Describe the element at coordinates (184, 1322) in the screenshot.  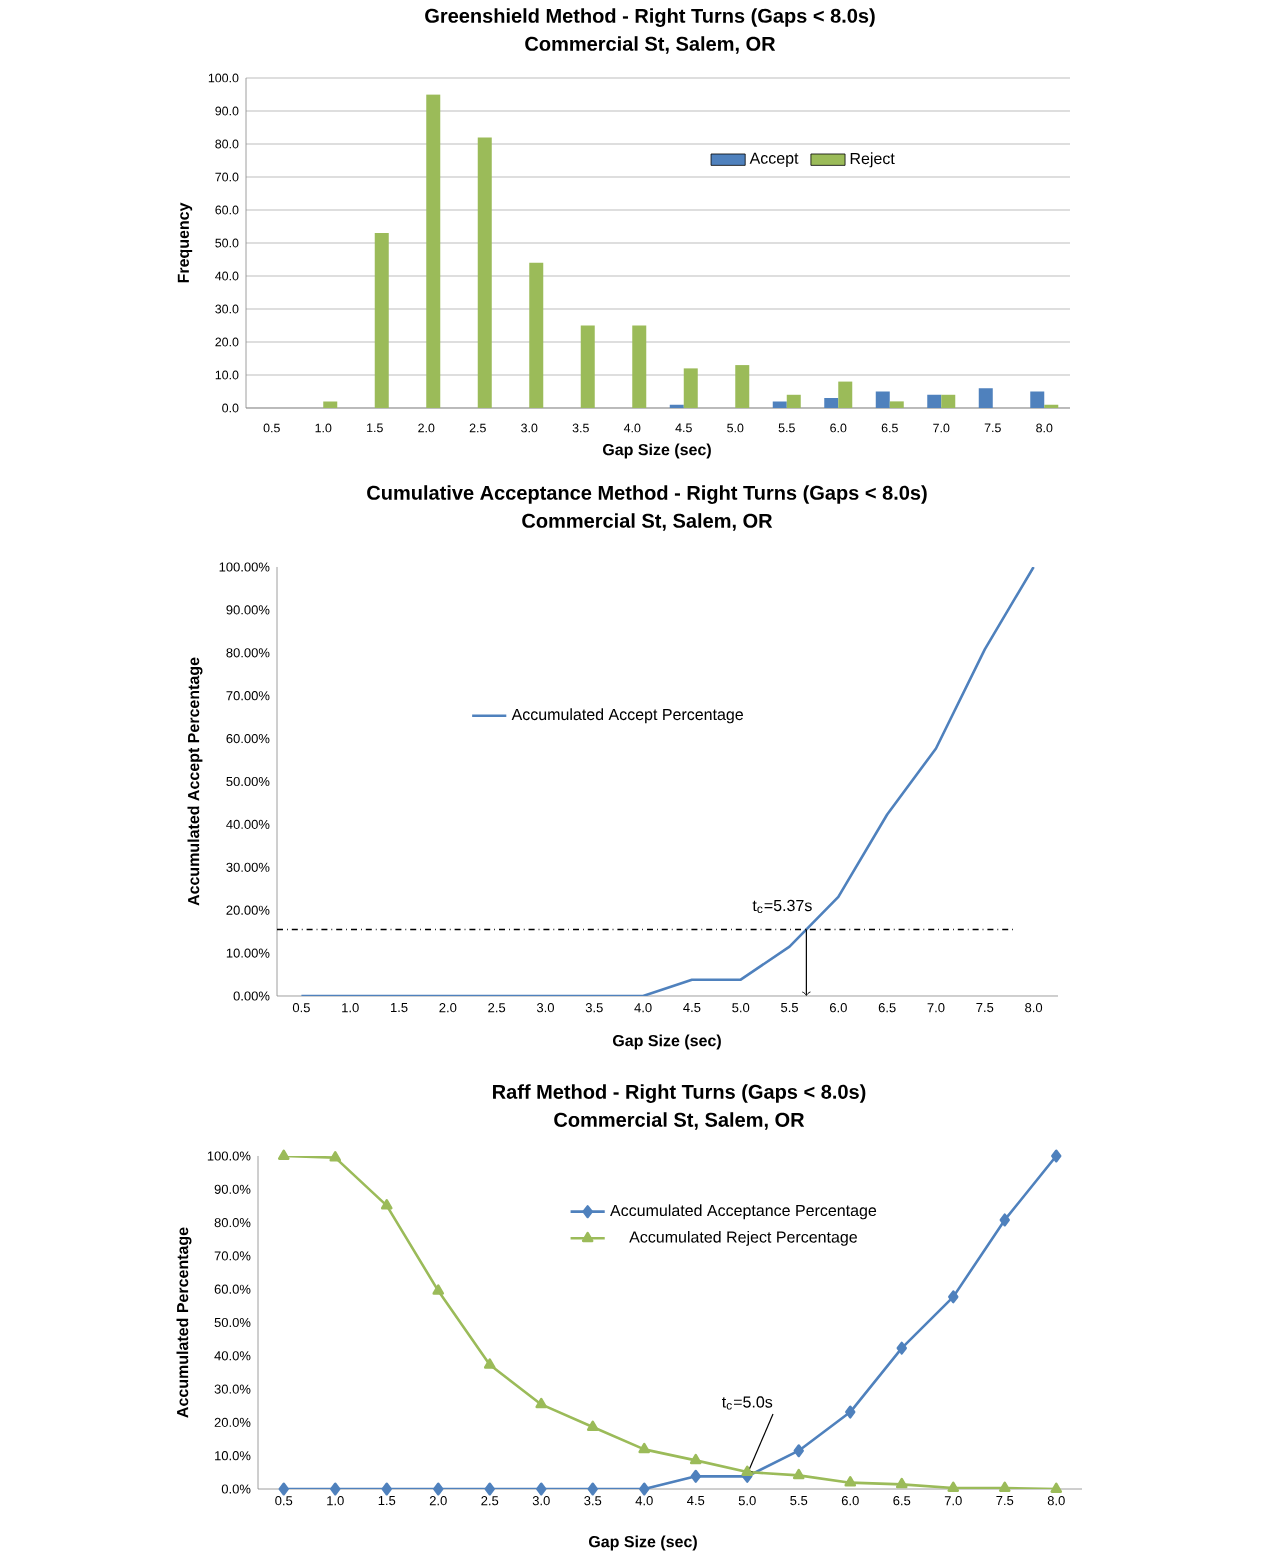
I see `y-axis-title: Accumulated Percentage` at that location.